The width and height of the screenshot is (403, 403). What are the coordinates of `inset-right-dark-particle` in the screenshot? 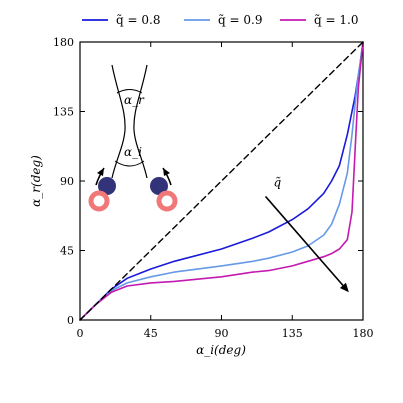 It's located at (159, 186).